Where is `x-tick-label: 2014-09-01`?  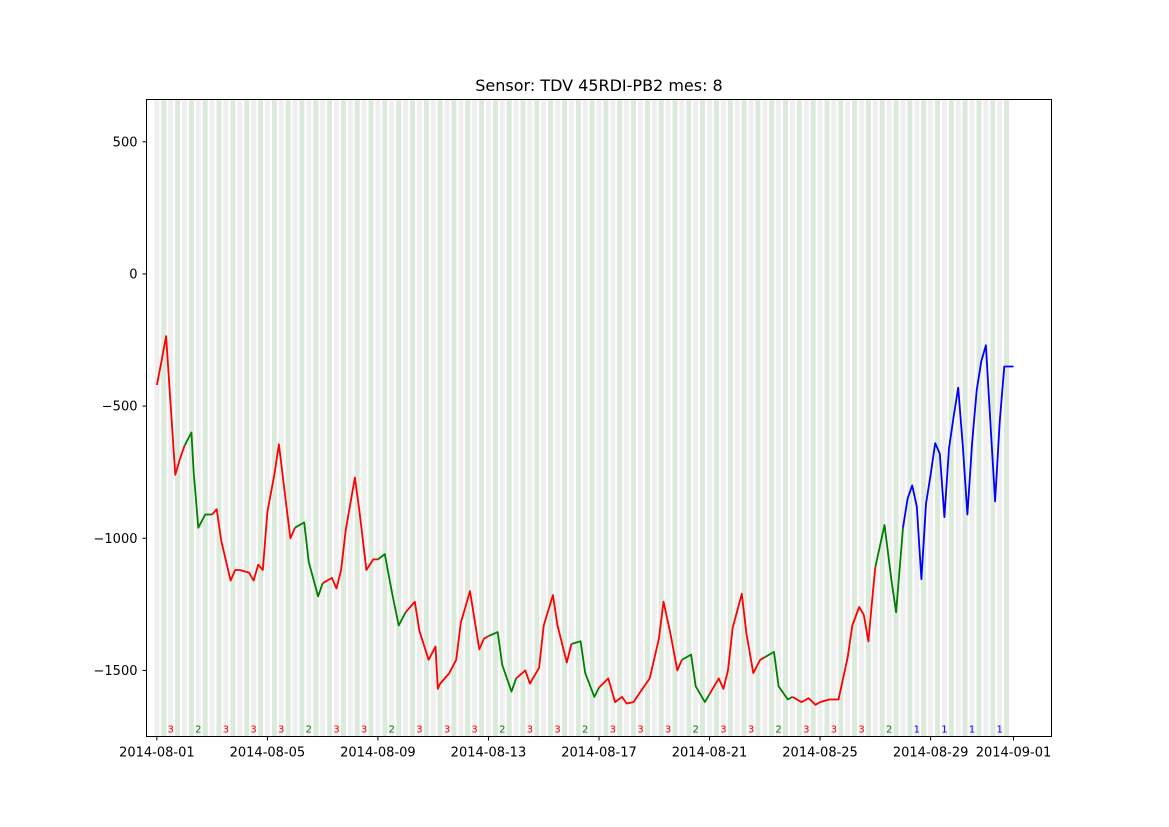
x-tick-label: 2014-09-01 is located at coordinates (1014, 753).